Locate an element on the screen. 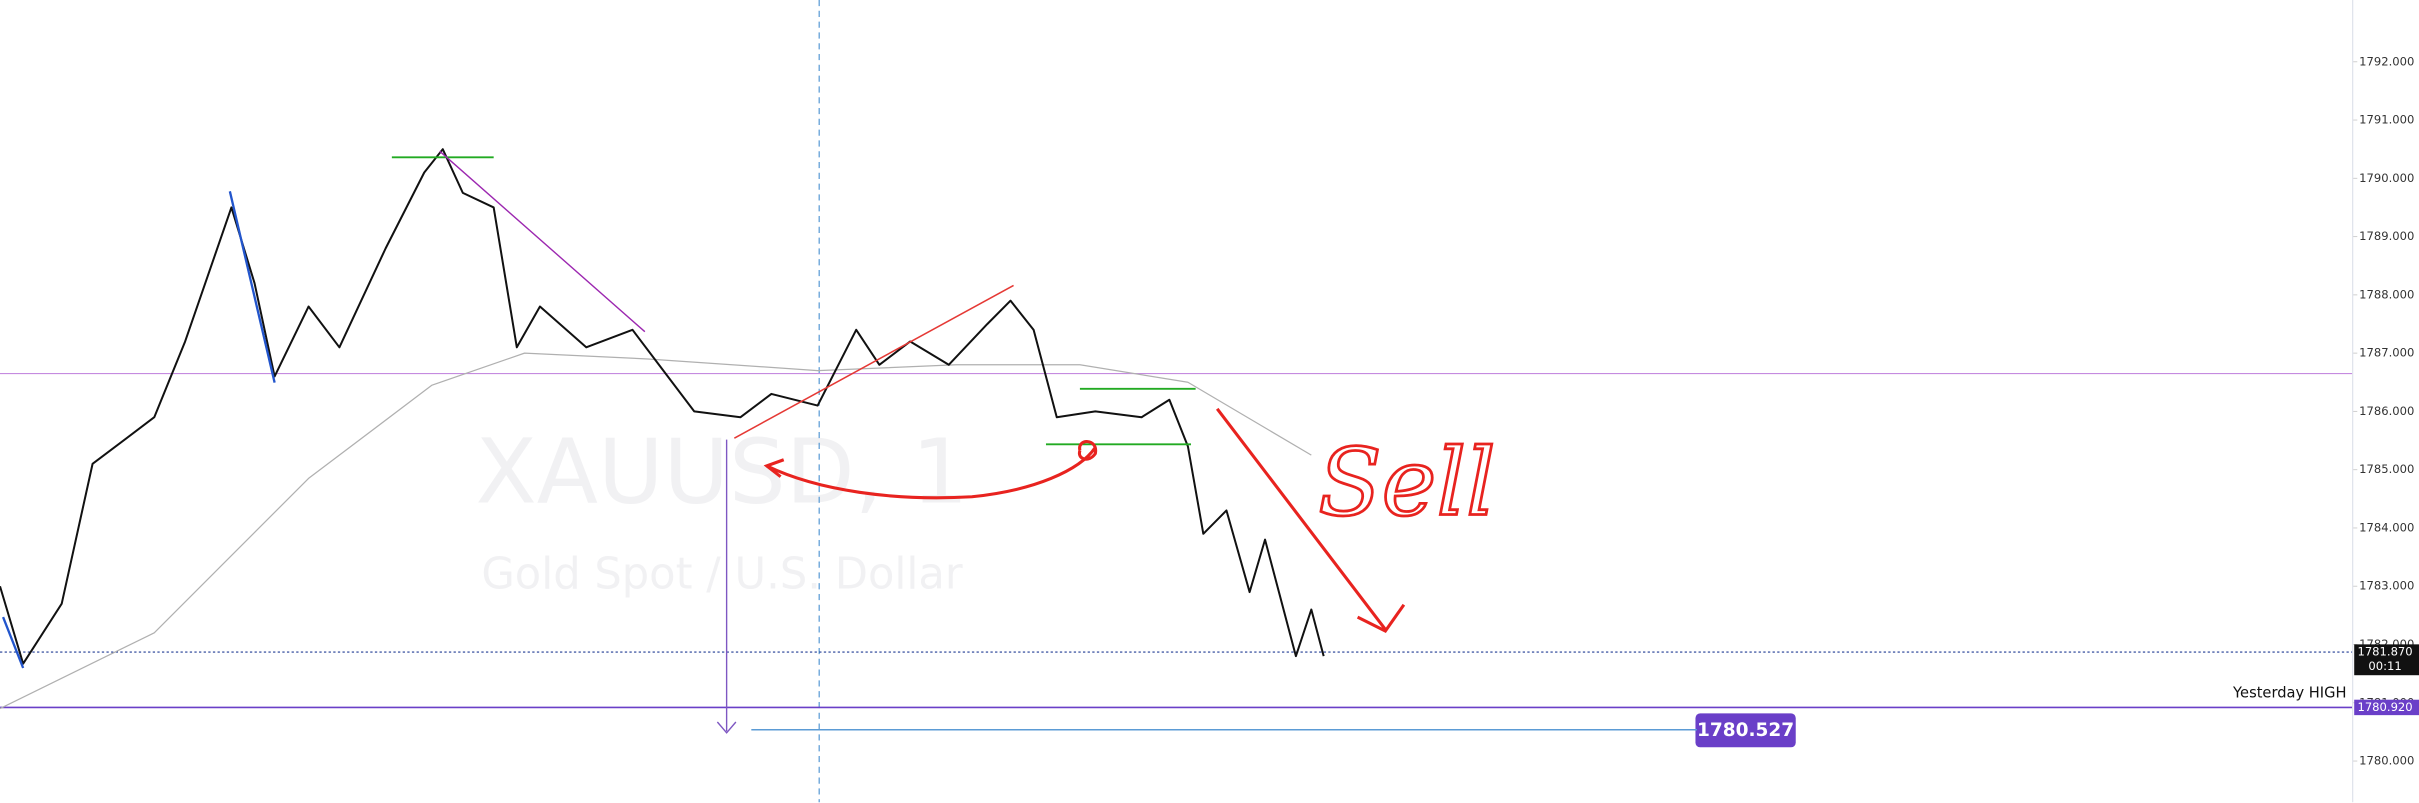 The height and width of the screenshot is (803, 2419). y-tick-label: 1790.000 is located at coordinates (2386, 178).